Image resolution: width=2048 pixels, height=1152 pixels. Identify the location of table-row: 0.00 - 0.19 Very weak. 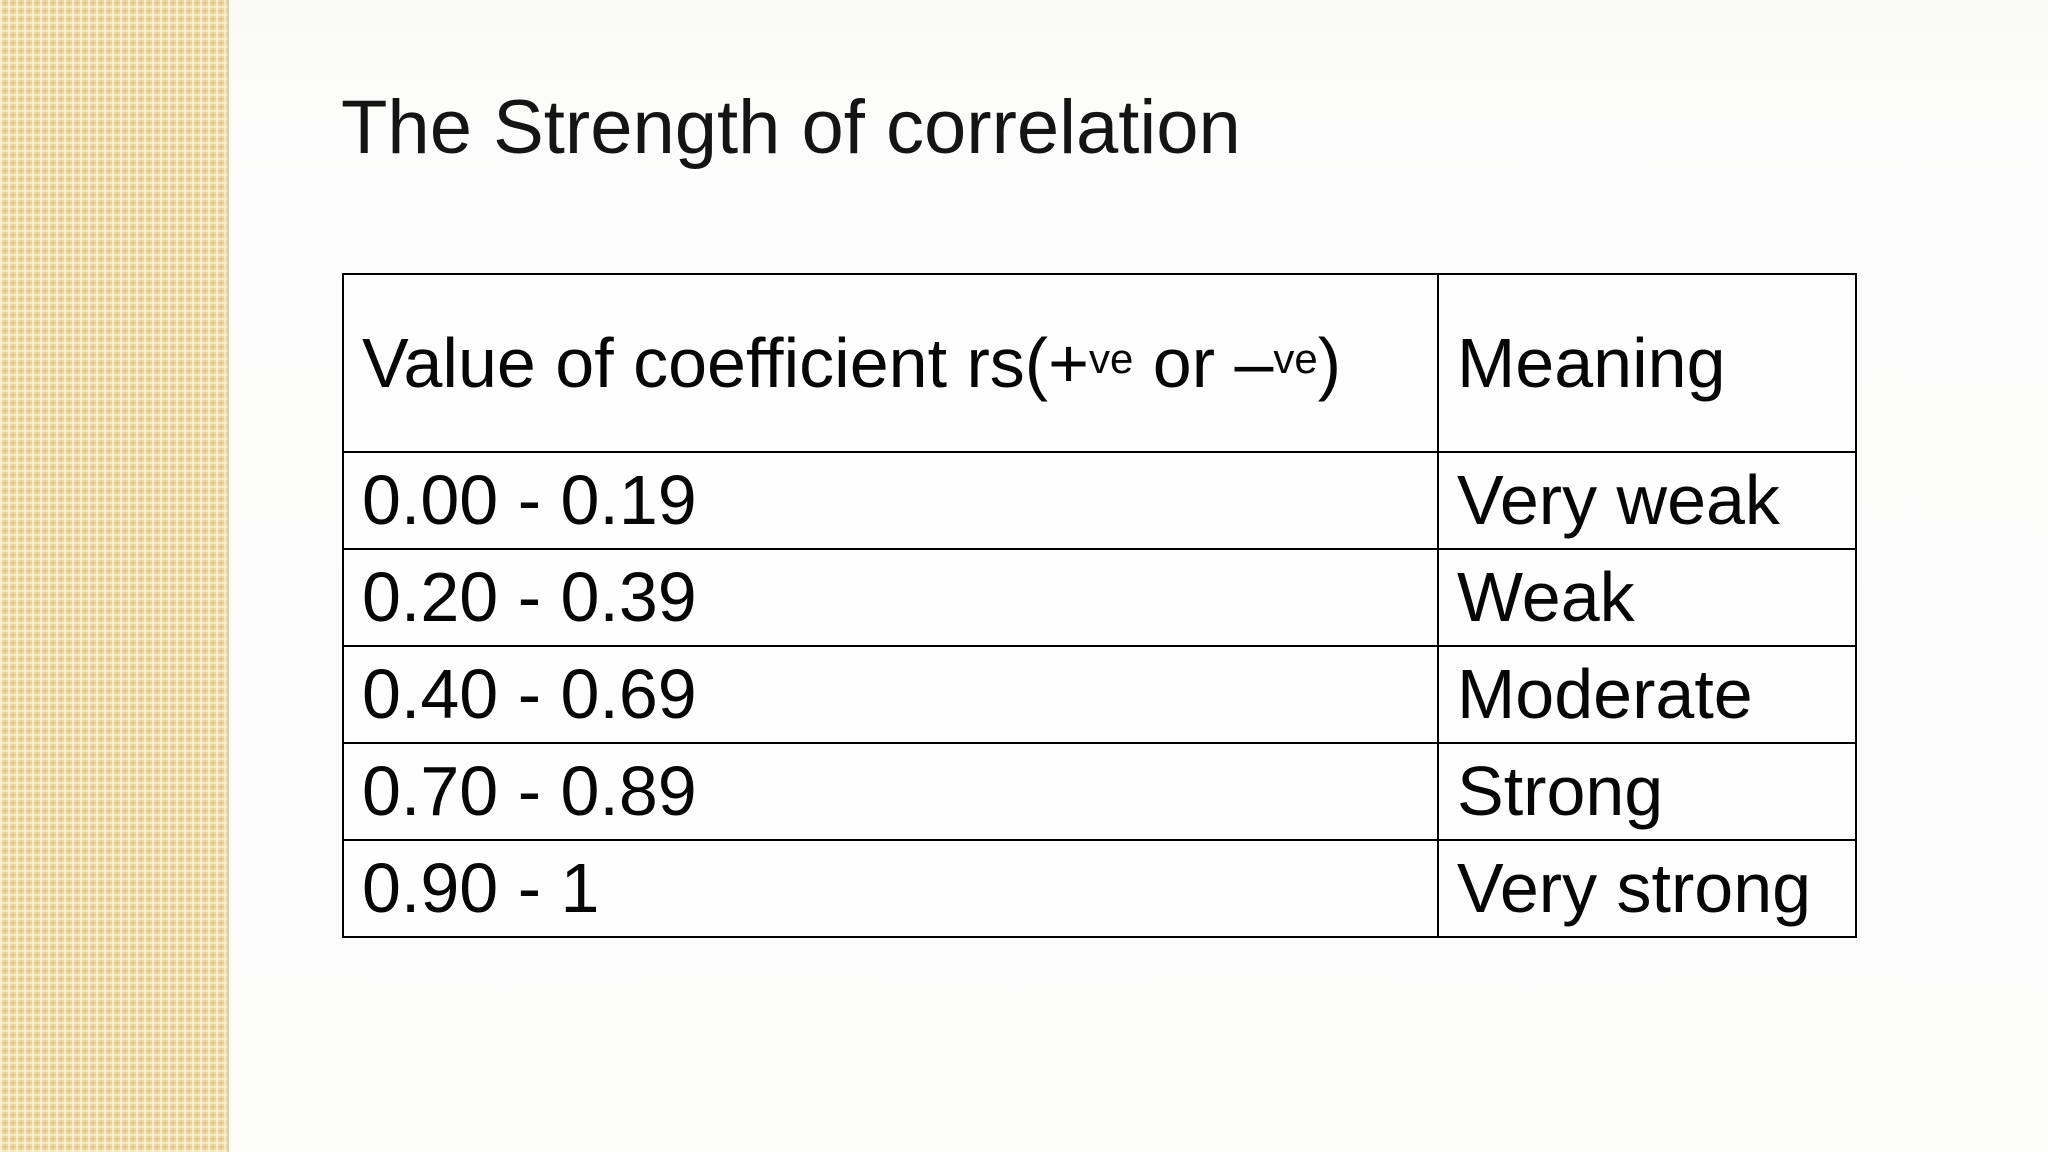
(1099, 500).